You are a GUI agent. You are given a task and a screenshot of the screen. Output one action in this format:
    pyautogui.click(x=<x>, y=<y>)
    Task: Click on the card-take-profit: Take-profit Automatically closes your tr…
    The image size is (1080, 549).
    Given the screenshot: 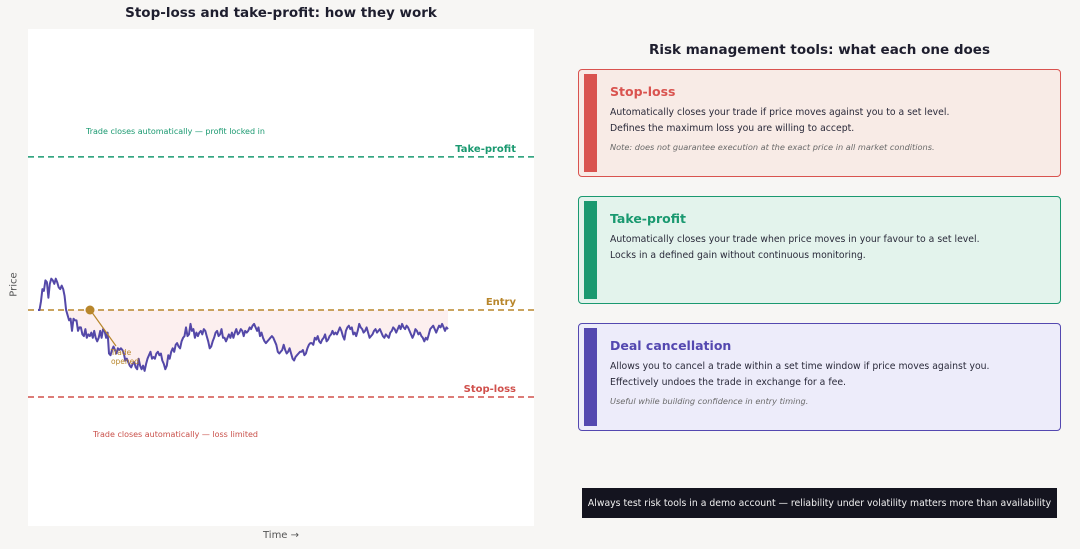 What is the action you would take?
    pyautogui.click(x=819, y=250)
    